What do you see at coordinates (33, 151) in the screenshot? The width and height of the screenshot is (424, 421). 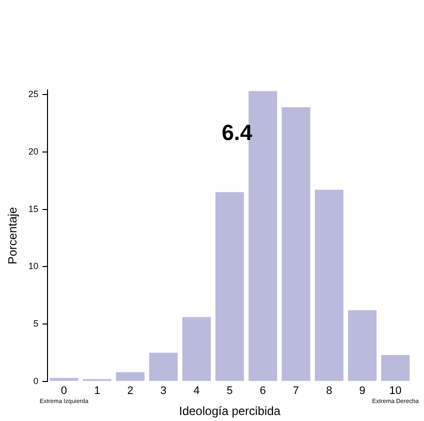 I see `y-tick-label: 20` at bounding box center [33, 151].